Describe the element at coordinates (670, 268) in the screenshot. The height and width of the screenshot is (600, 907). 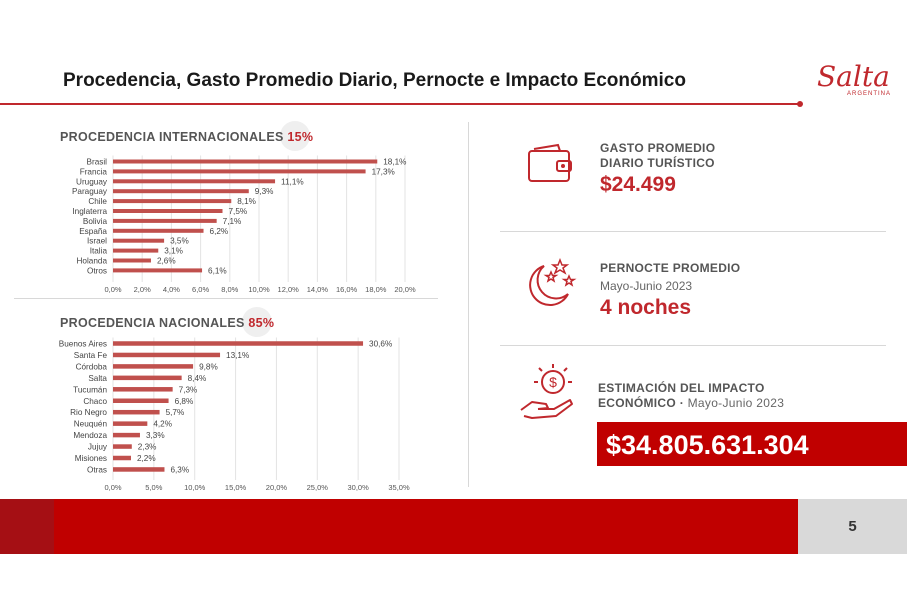
I see `pernocte-label: PERNOCTE PROMEDIO` at that location.